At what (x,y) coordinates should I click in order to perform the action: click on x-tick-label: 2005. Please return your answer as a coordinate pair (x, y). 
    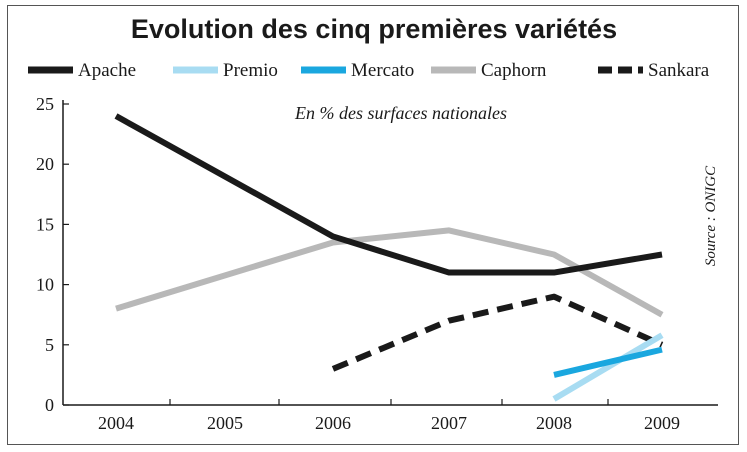
    Looking at the image, I should click on (225, 423).